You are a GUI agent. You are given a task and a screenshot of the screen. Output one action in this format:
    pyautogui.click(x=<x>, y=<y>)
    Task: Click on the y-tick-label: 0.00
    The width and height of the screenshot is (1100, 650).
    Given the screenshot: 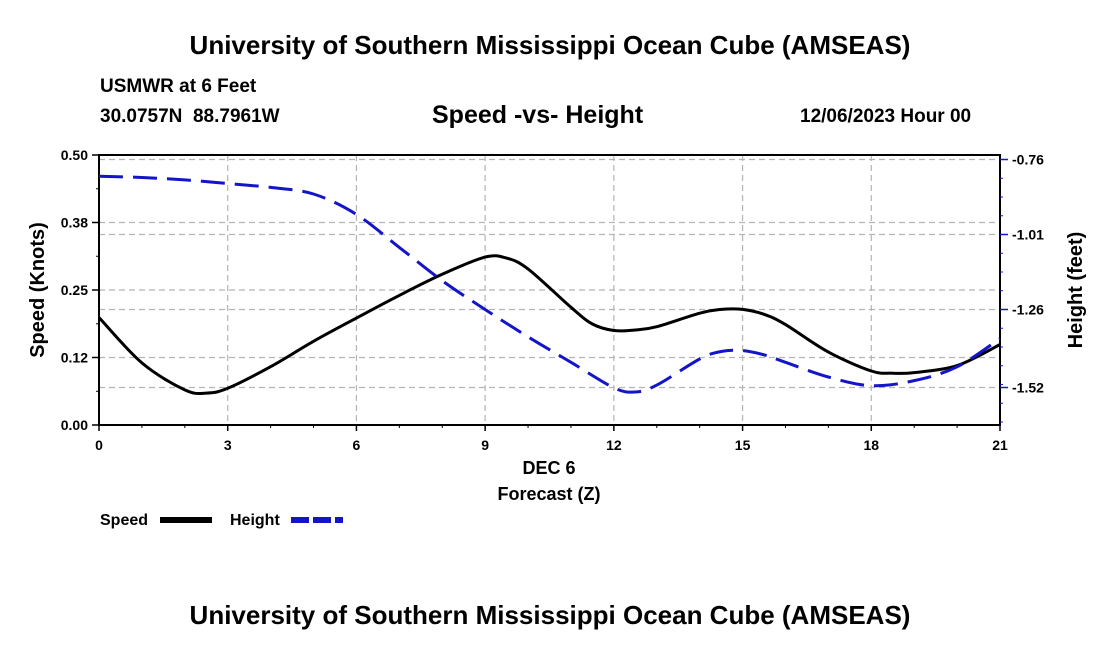 What is the action you would take?
    pyautogui.click(x=74, y=425)
    